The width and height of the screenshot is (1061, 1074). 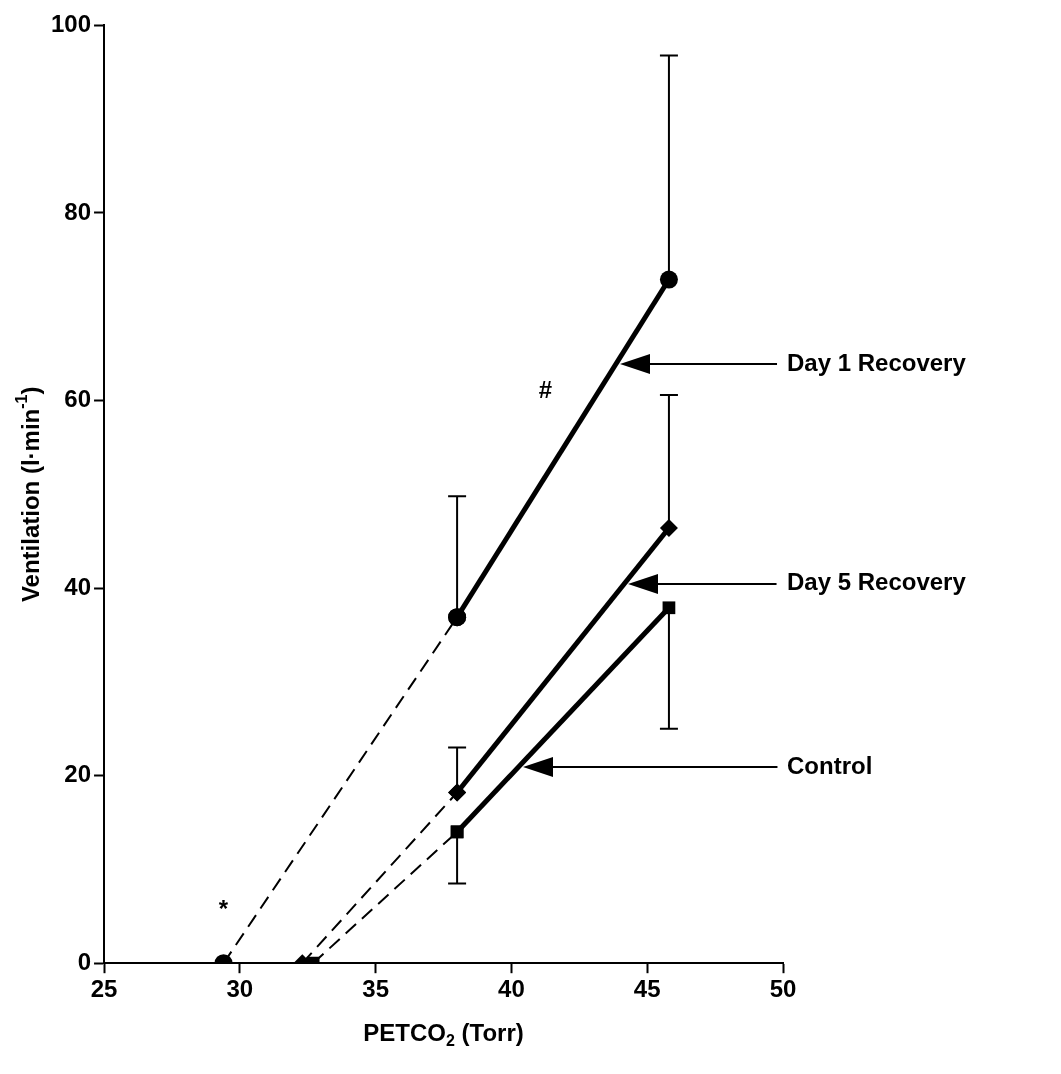 What do you see at coordinates (375, 989) in the screenshot?
I see `x-tick-label: 35` at bounding box center [375, 989].